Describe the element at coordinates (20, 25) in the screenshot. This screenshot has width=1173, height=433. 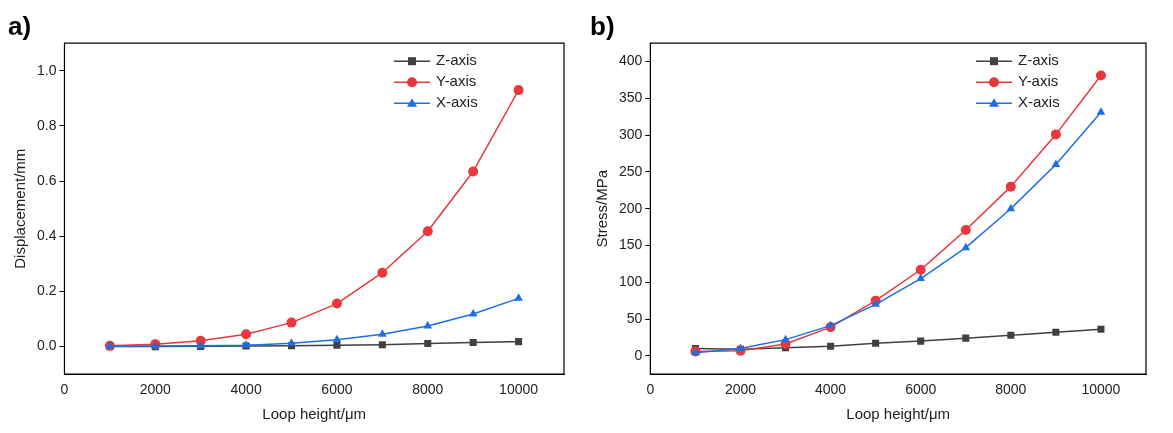
I see `chart-title: a)` at that location.